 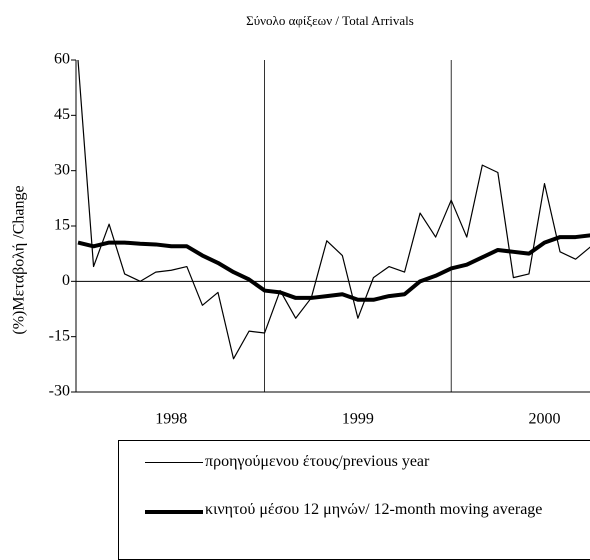 I want to click on y-tick-label: 30, so click(x=62, y=169).